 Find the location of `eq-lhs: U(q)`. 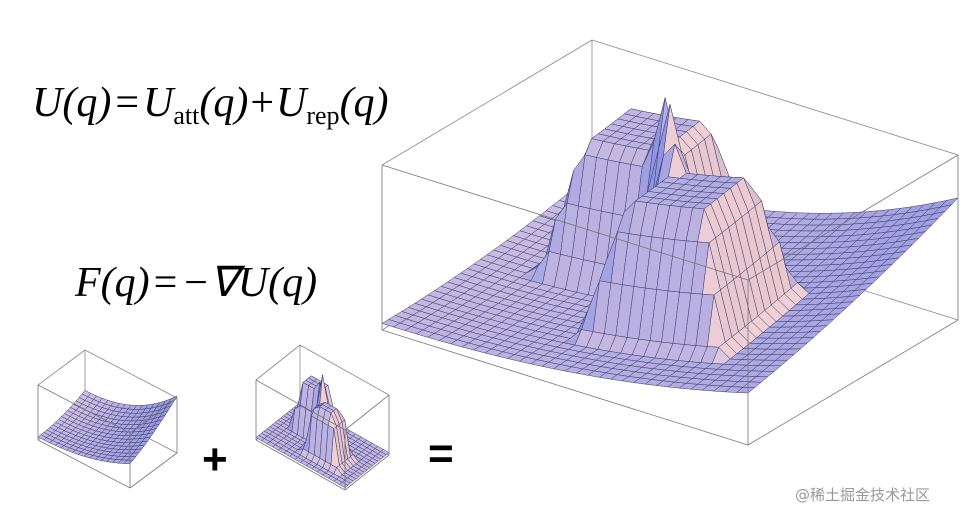

eq-lhs: U(q) is located at coordinates (71, 103).